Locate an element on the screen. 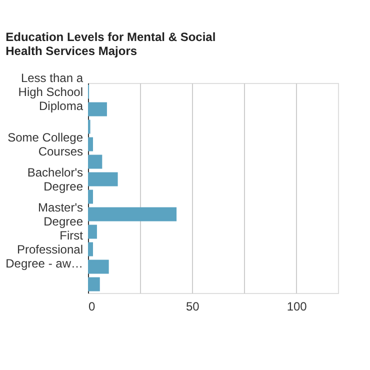  x-tick-label: 100 is located at coordinates (297, 307).